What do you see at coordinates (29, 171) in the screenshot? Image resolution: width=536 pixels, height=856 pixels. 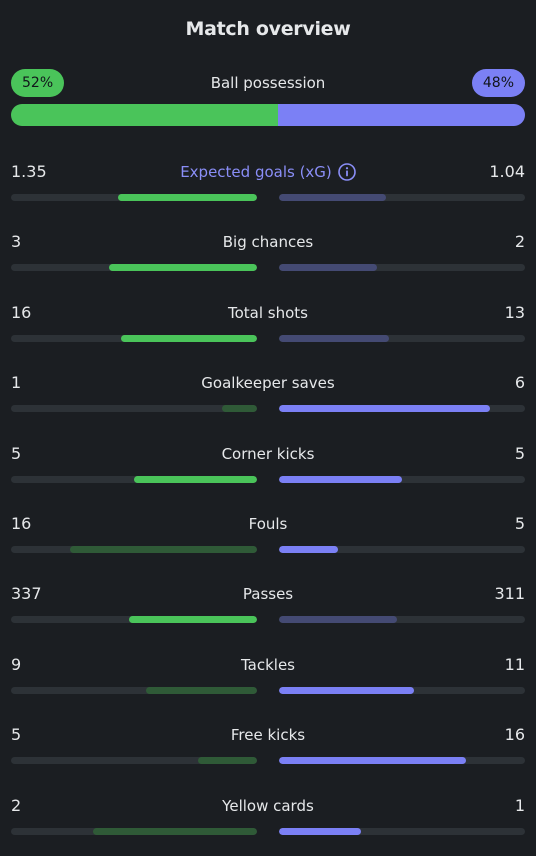 I see `home-stat-value: 1.35` at bounding box center [29, 171].